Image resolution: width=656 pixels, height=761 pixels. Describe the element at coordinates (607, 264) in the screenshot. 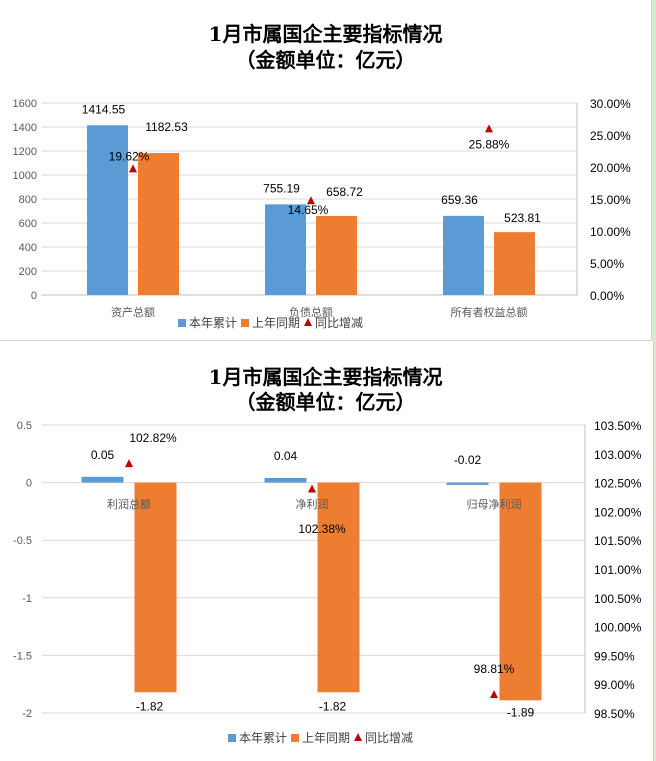

I see `y2-tick-label: 5.00%` at that location.